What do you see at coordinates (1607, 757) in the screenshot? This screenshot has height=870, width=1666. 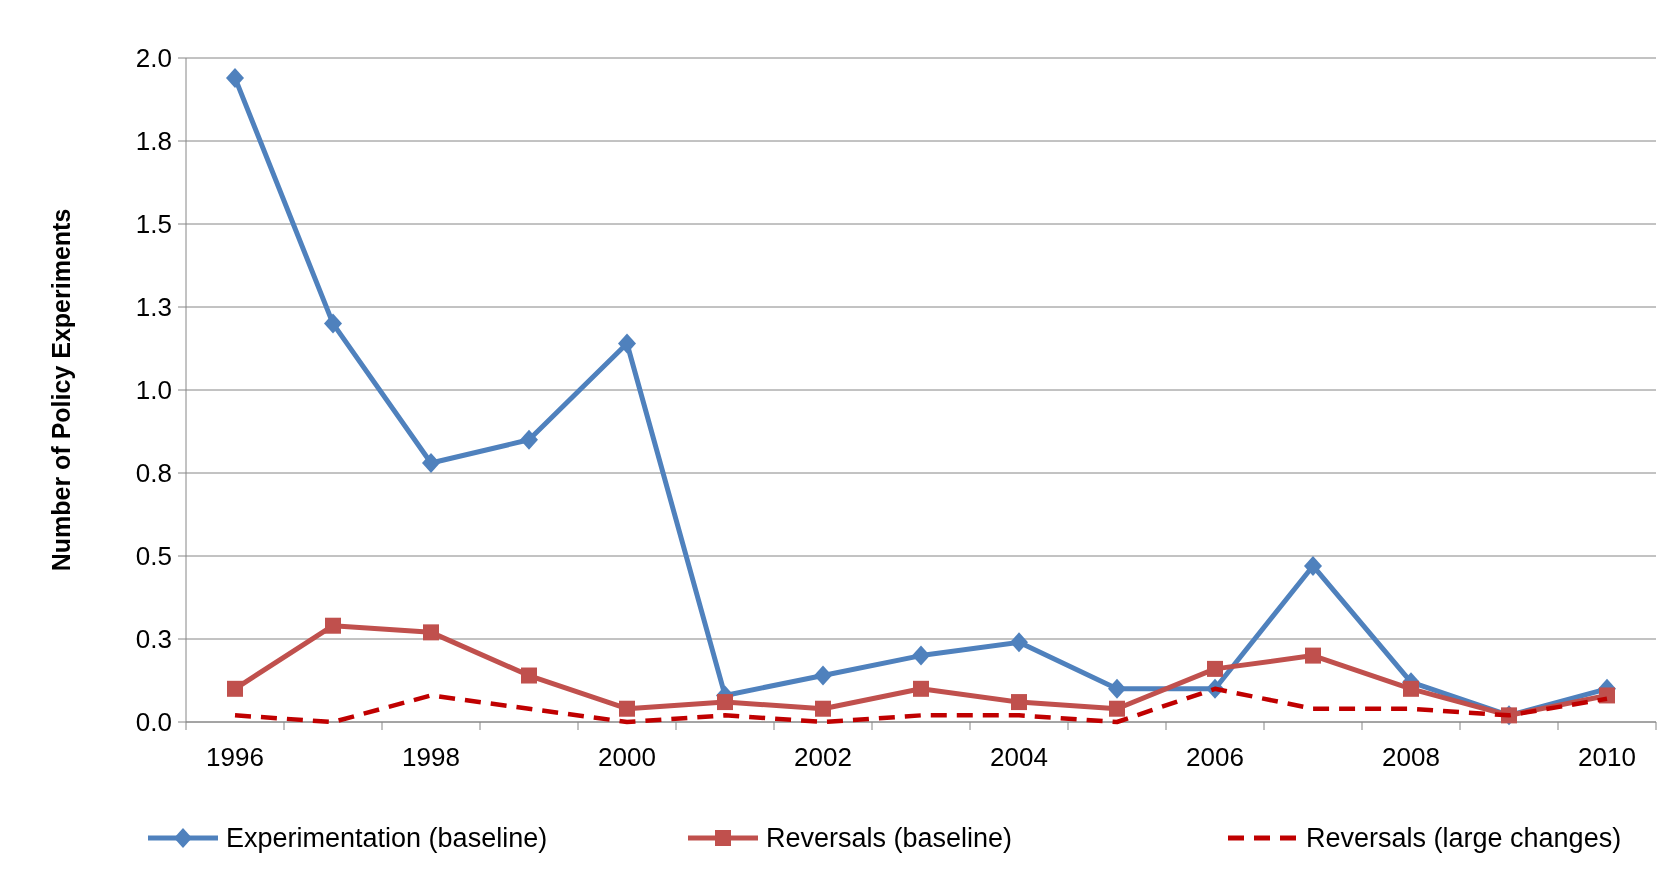 I see `x-tick-label: 2010` at bounding box center [1607, 757].